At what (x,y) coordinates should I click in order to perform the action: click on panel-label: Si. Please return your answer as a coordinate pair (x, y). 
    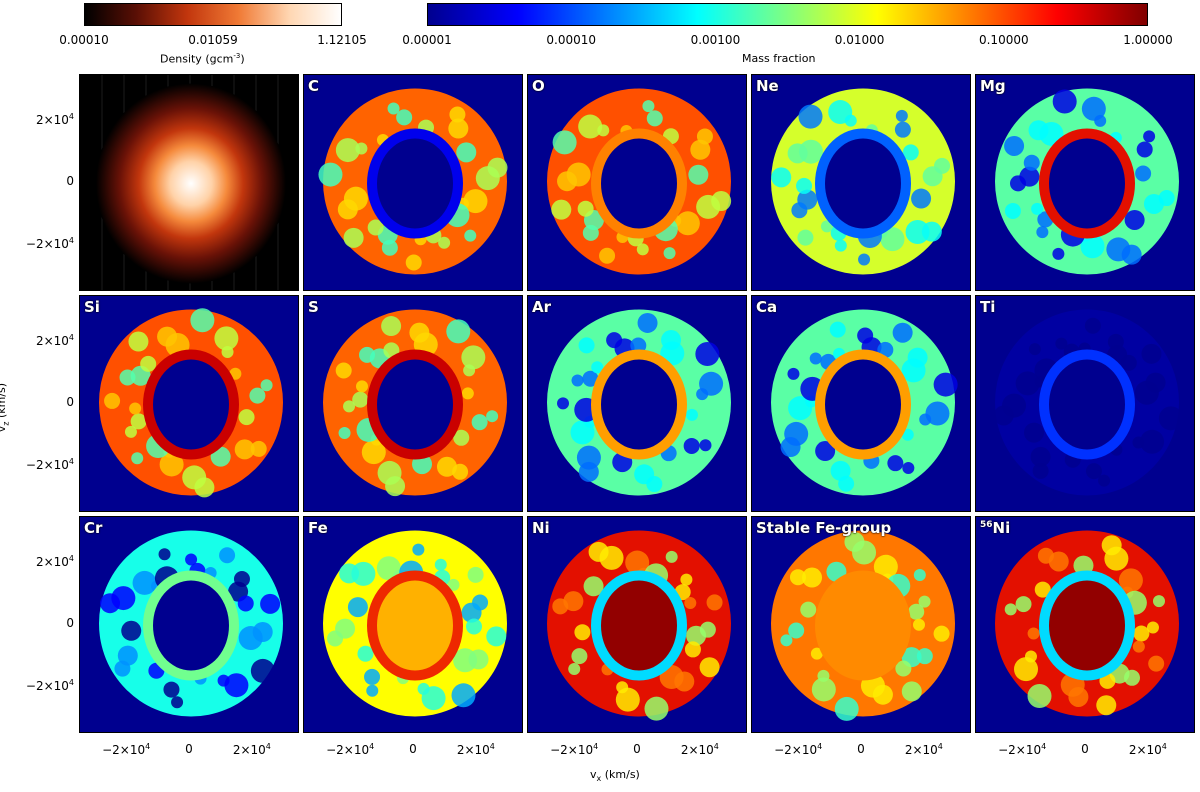
    Looking at the image, I should click on (92, 307).